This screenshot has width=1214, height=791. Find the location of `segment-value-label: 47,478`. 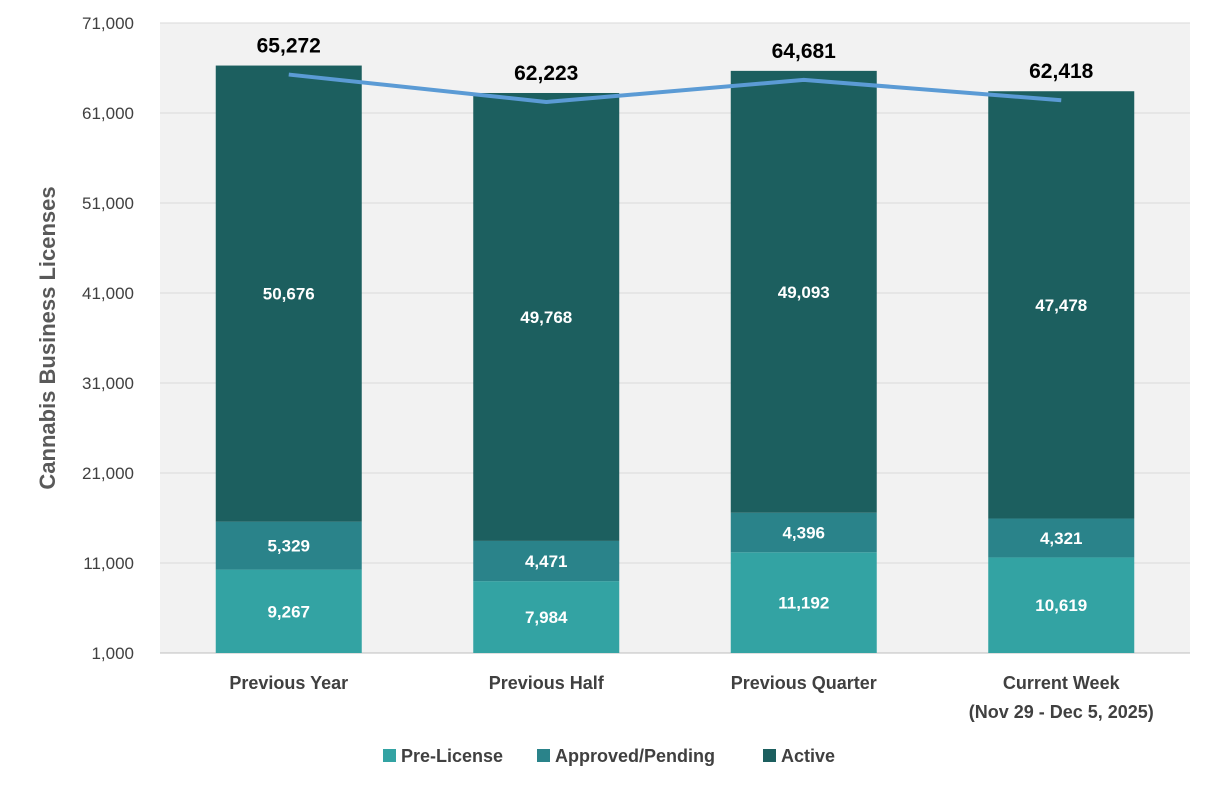

segment-value-label: 47,478 is located at coordinates (1061, 305).